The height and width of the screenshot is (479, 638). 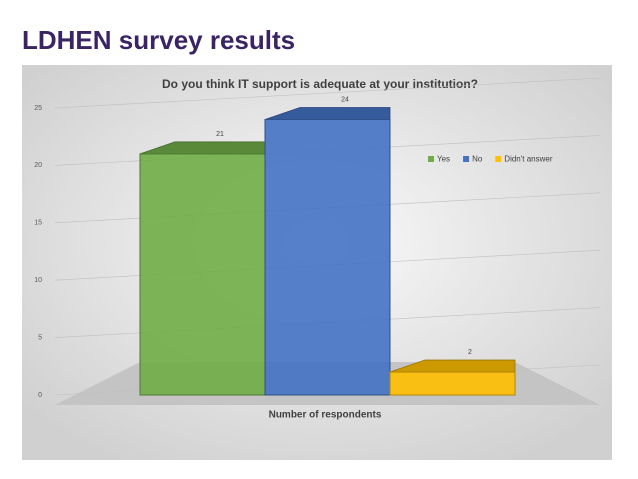 I want to click on data-label: 21, so click(x=220, y=134).